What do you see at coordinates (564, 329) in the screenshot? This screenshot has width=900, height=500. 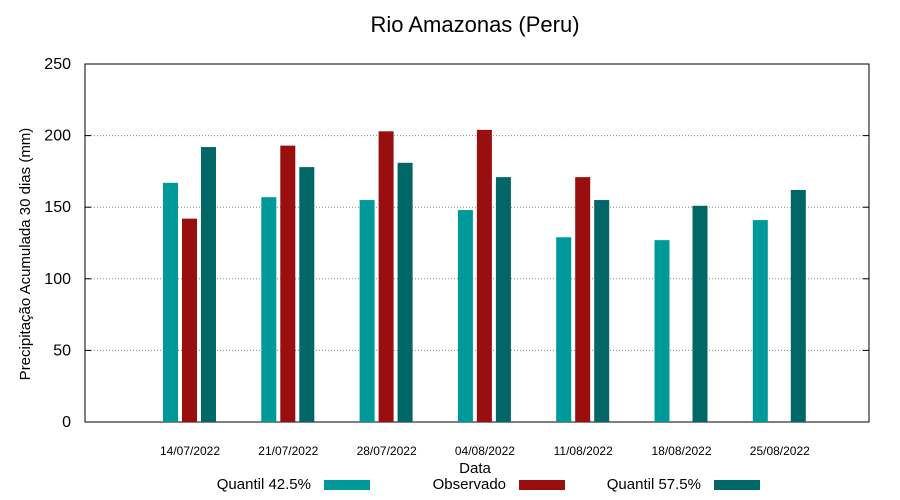 I see `bar-quantil-42-5--4` at bounding box center [564, 329].